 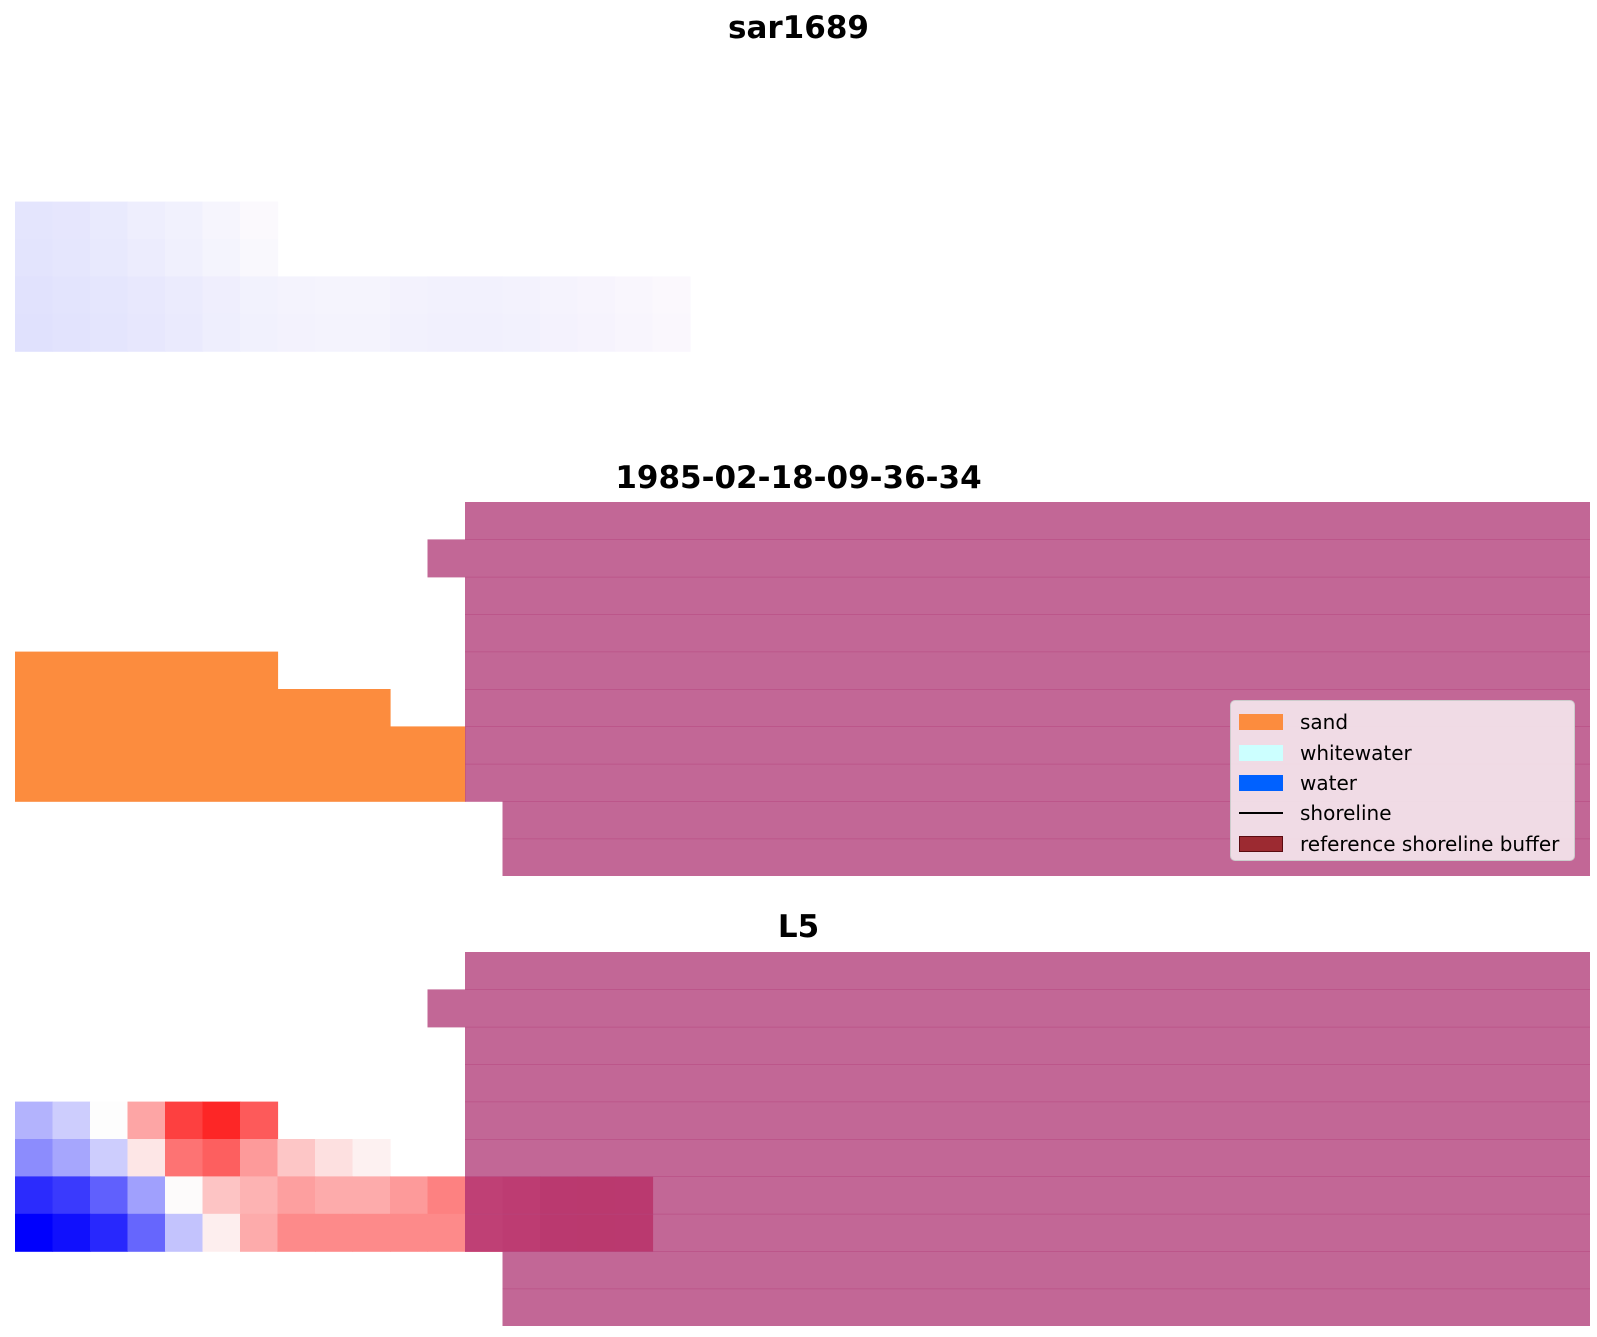 I want to click on legend-swatch-whitewater, so click(x=1261, y=752).